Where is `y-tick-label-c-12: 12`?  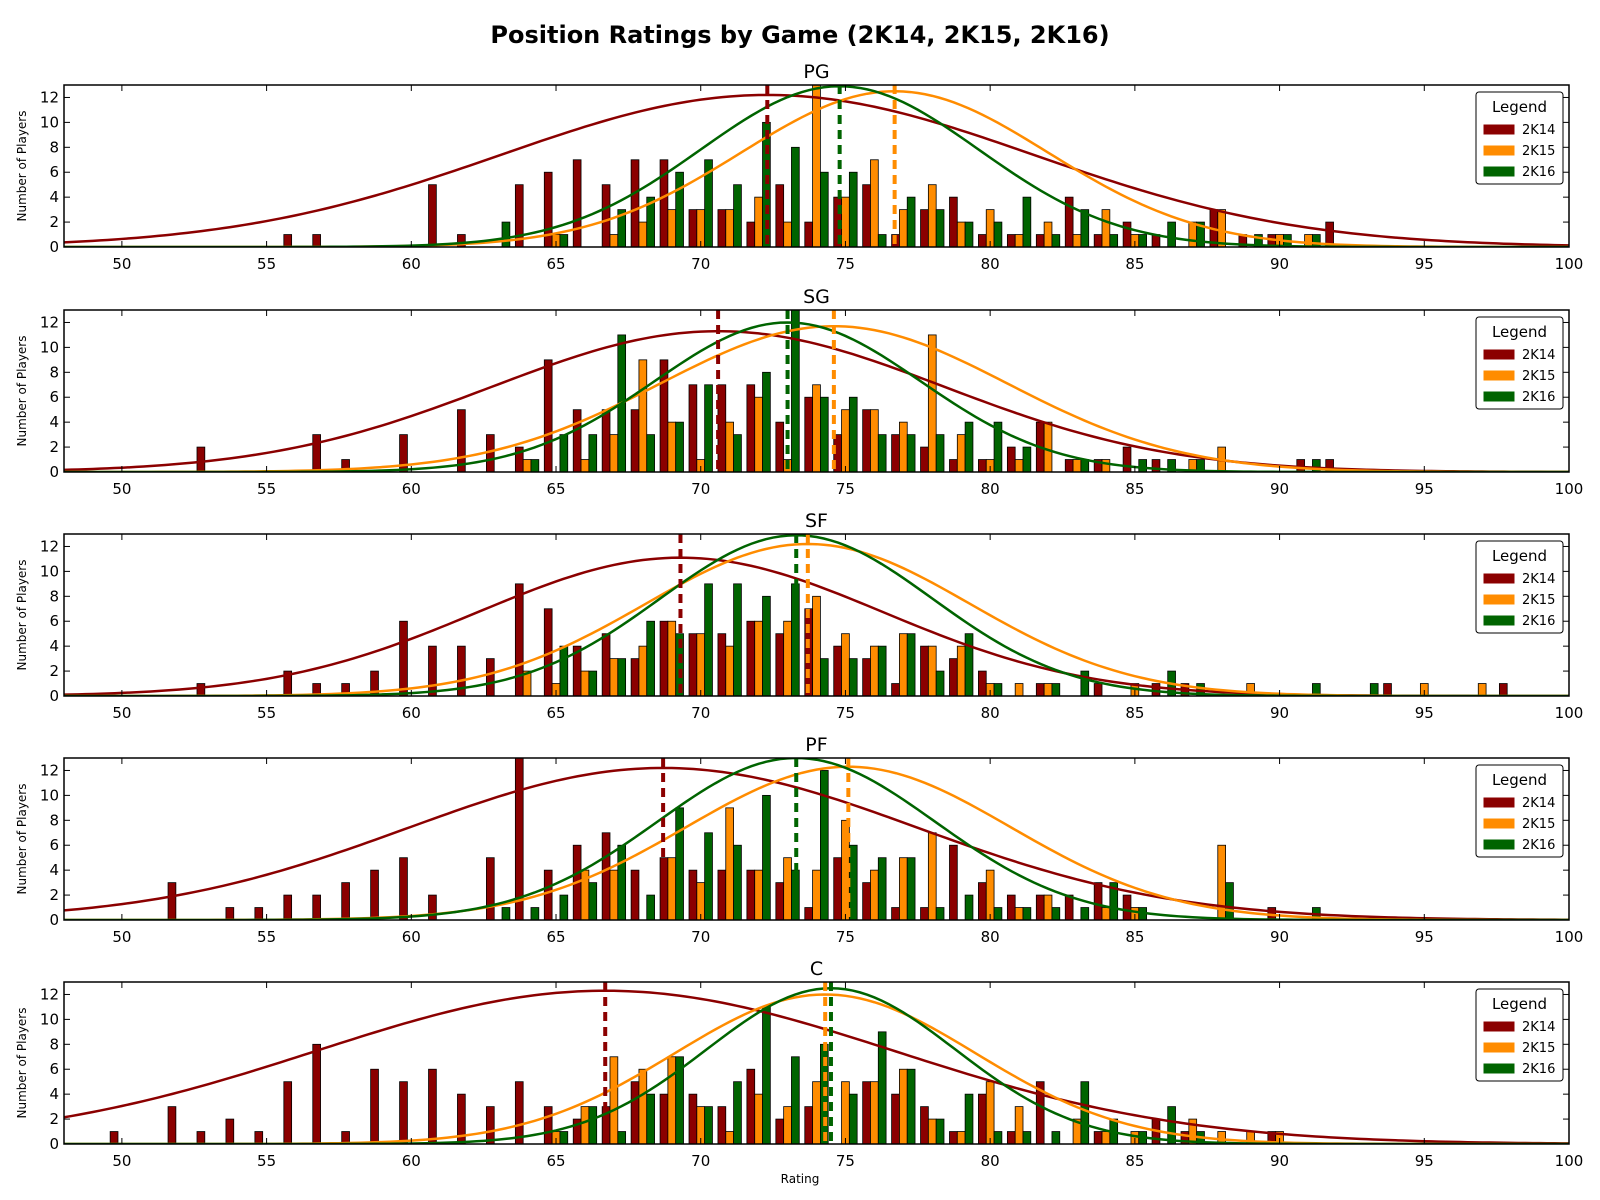
y-tick-label-c-12: 12 is located at coordinates (49, 994).